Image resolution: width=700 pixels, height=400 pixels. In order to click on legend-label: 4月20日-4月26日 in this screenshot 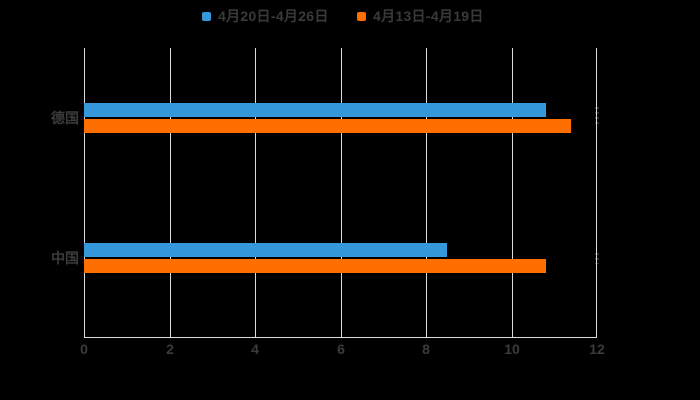, I will do `click(273, 16)`.